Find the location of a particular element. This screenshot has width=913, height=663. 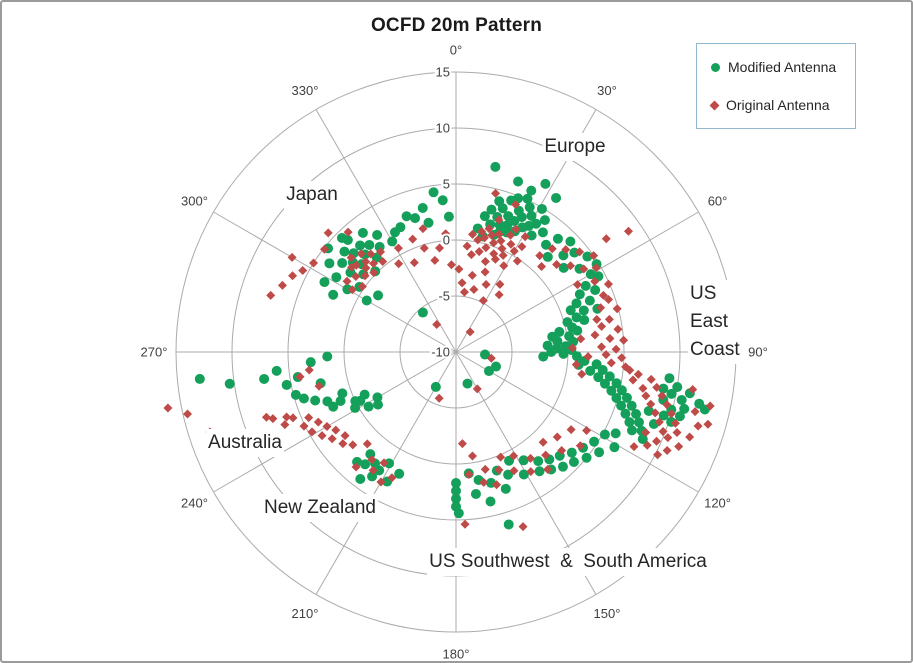

radial-tick-label: 10 is located at coordinates (443, 128).